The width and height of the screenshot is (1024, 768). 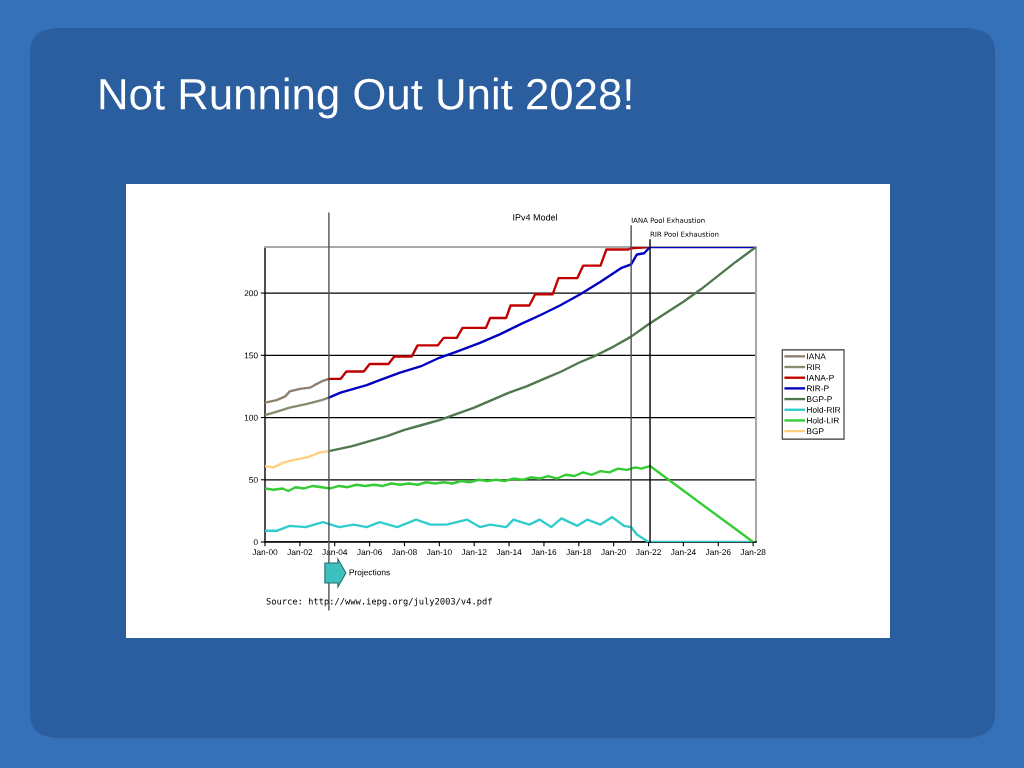 I want to click on legend-label: Hold-LIR, so click(x=823, y=420).